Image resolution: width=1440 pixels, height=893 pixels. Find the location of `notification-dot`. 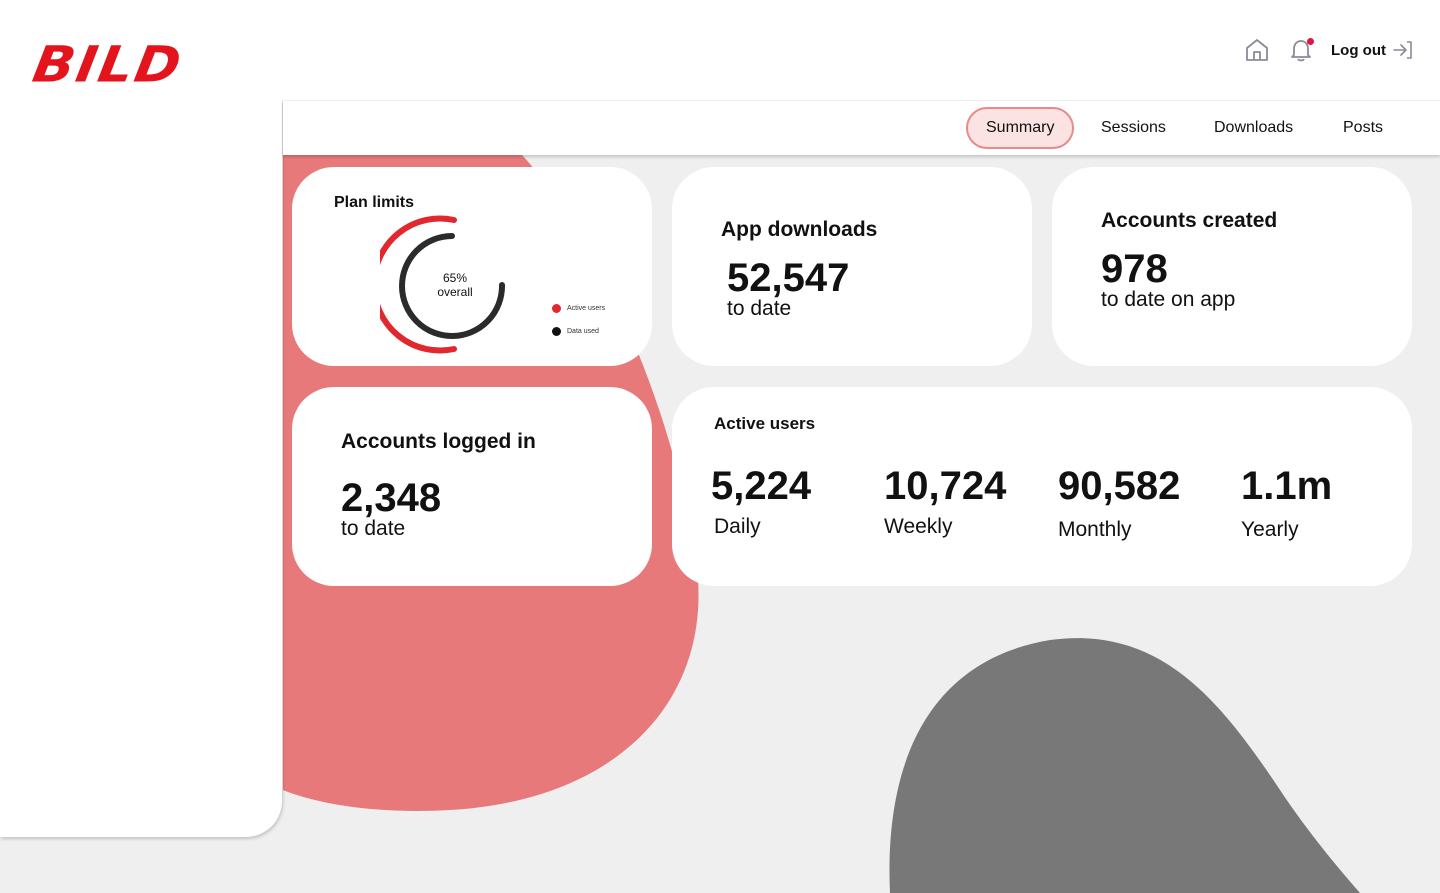

notification-dot is located at coordinates (1311, 41).